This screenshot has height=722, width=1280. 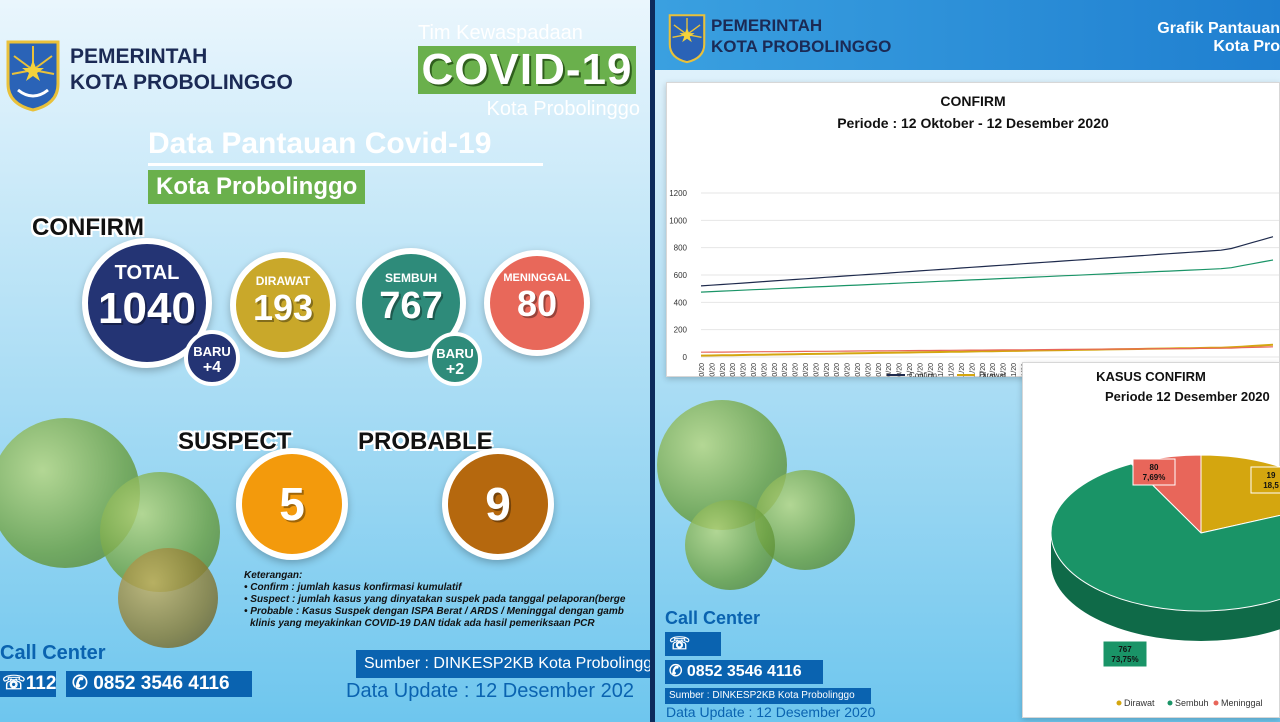 What do you see at coordinates (681, 302) in the screenshot?
I see `y-tick-label: 400` at bounding box center [681, 302].